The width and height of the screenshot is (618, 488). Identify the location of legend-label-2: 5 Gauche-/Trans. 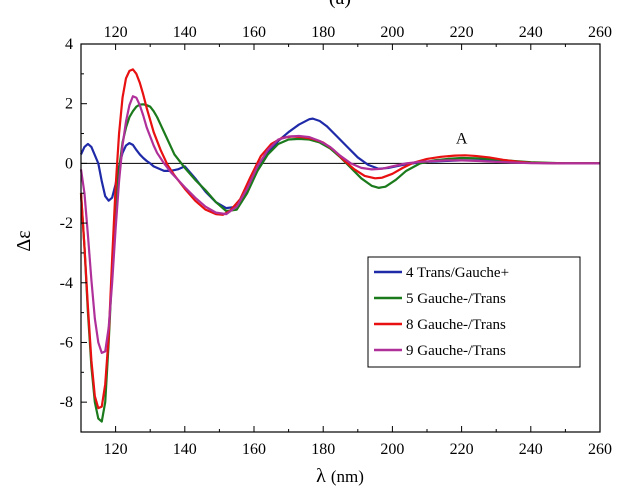
(456, 299).